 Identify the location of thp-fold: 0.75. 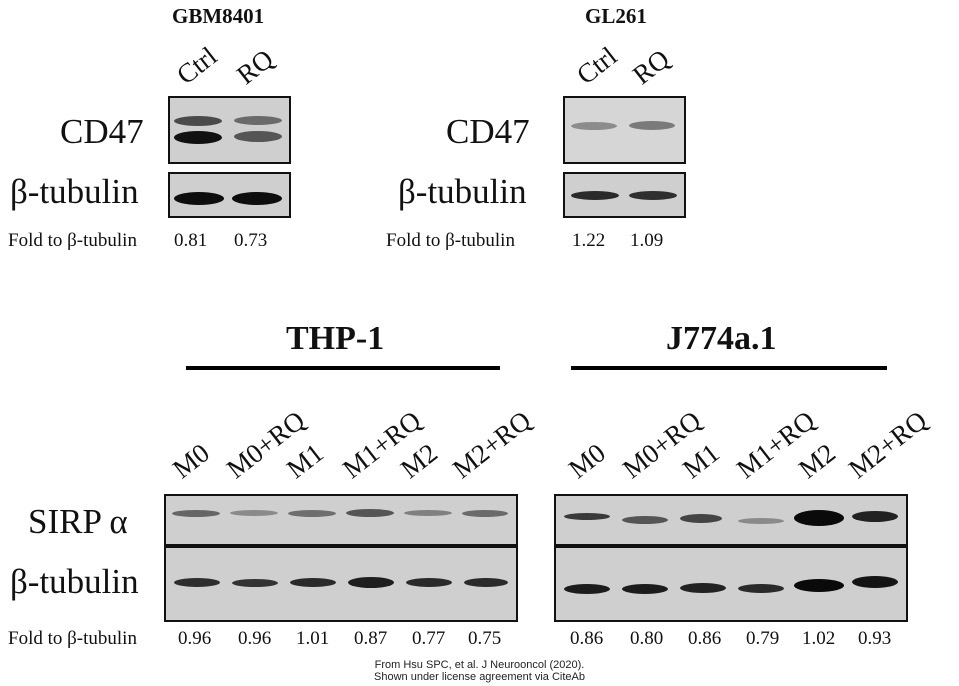
(485, 638).